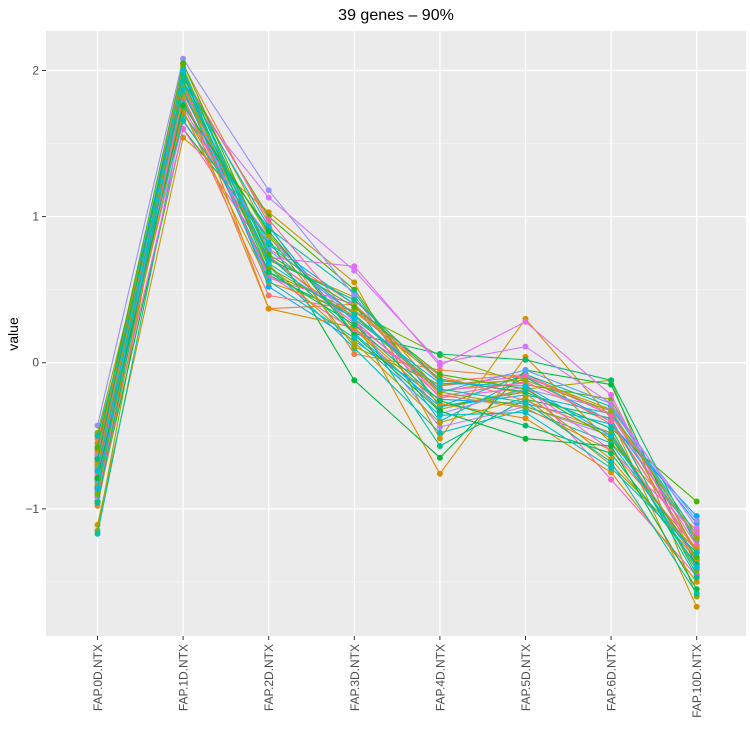 This screenshot has width=750, height=736. What do you see at coordinates (526, 677) in the screenshot?
I see `x-tick-label: FAP.5D.NTX` at bounding box center [526, 677].